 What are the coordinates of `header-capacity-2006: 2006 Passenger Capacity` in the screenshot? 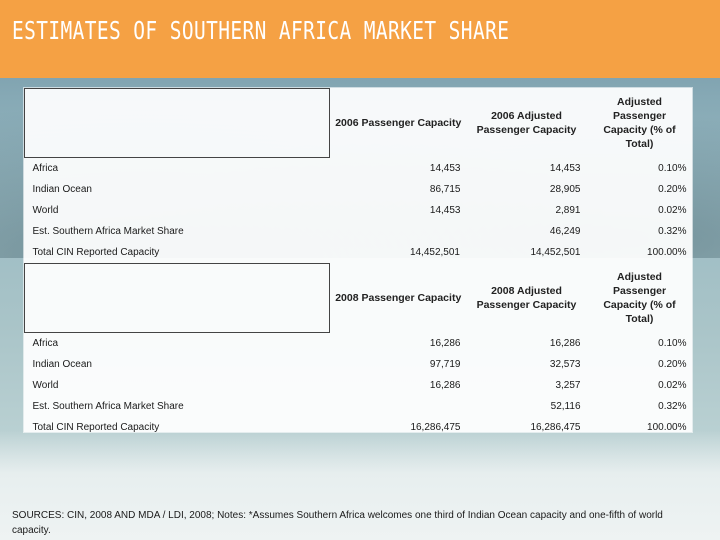 It's located at (398, 123).